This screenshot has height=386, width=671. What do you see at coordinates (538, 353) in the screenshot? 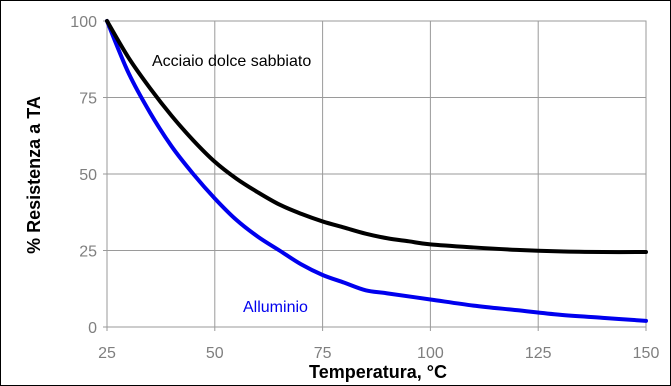
I see `x-tick-label: 125` at bounding box center [538, 353].